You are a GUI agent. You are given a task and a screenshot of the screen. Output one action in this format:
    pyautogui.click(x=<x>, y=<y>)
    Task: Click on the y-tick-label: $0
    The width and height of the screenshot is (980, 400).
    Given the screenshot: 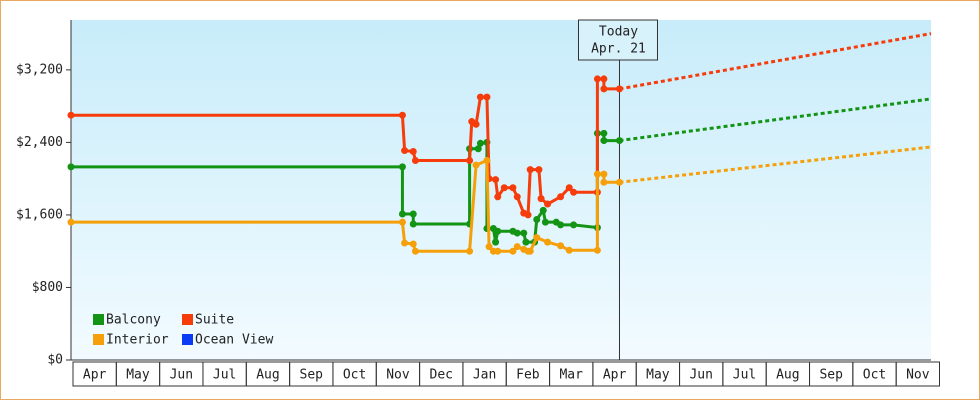 What is the action you would take?
    pyautogui.click(x=55, y=360)
    